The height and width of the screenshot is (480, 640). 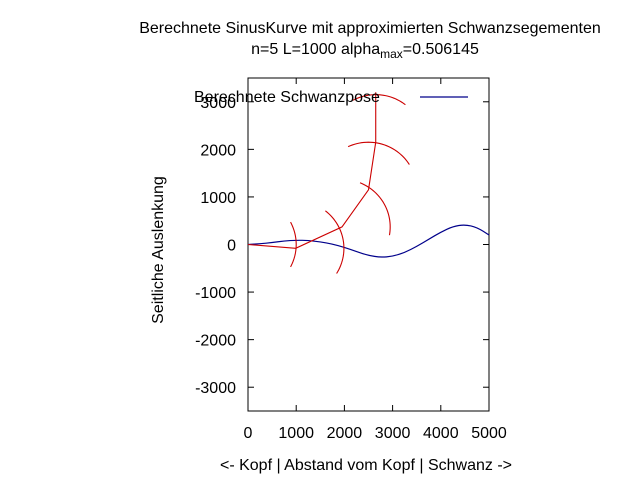 I want to click on y-tick-label: -2000, so click(x=215, y=341).